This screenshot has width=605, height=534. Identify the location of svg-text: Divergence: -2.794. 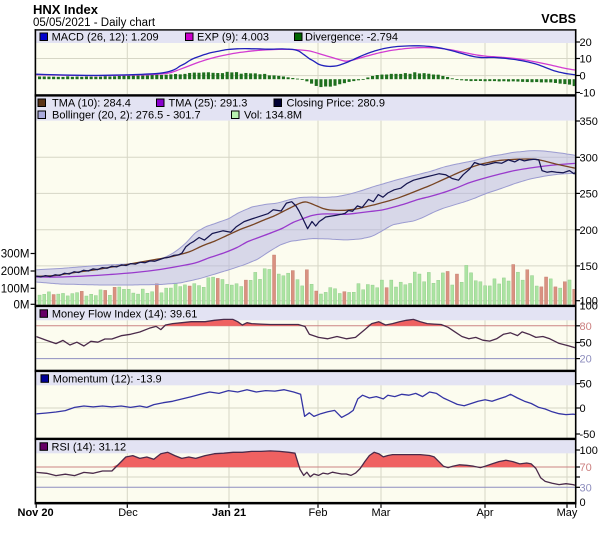
(351, 38).